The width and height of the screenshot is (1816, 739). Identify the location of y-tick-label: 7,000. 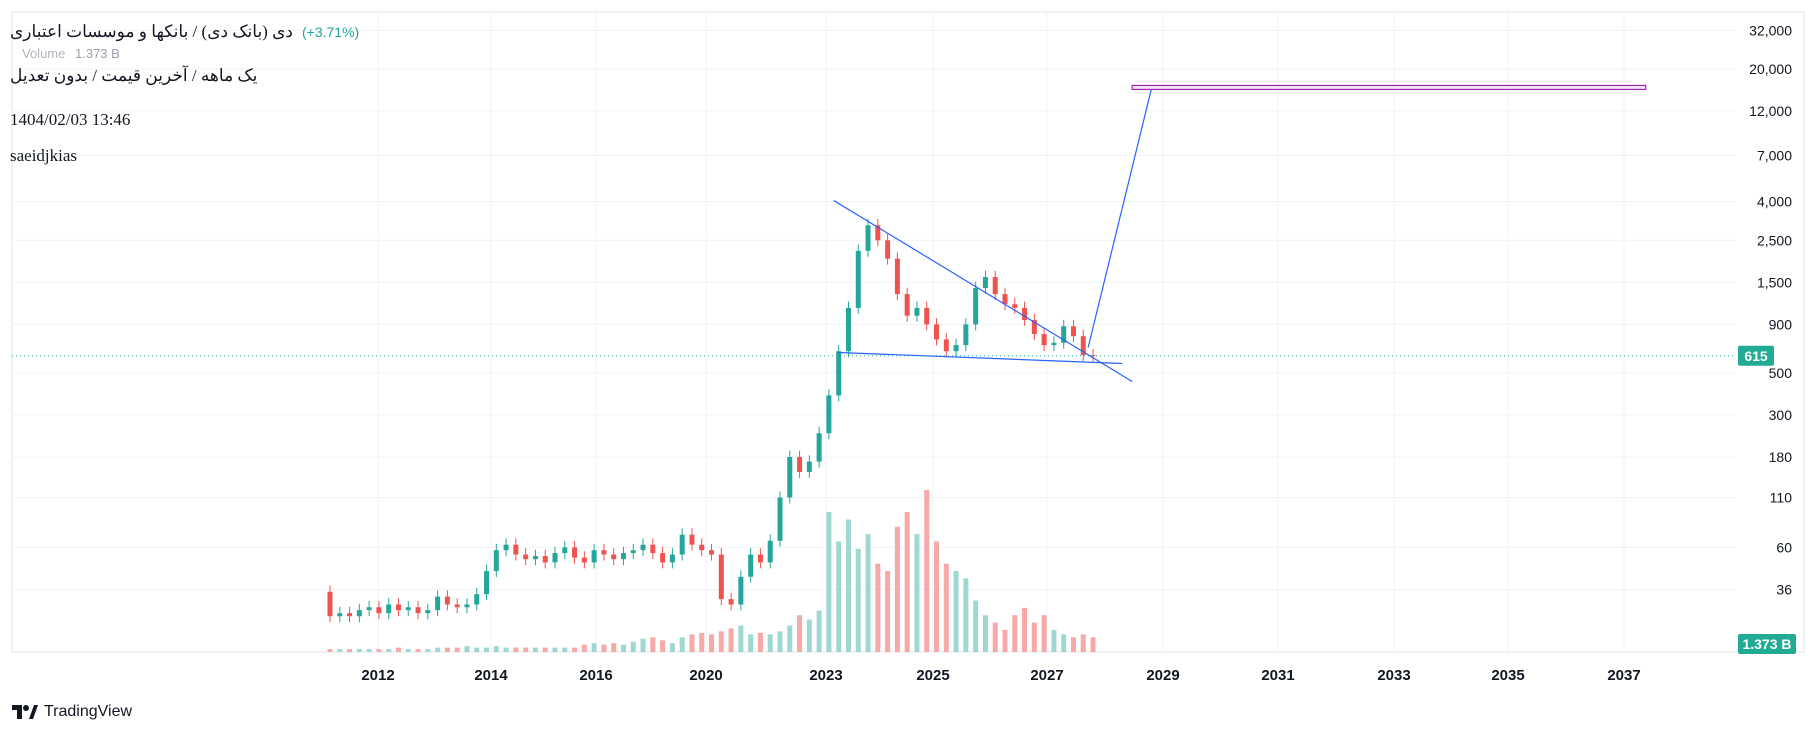
(1774, 156).